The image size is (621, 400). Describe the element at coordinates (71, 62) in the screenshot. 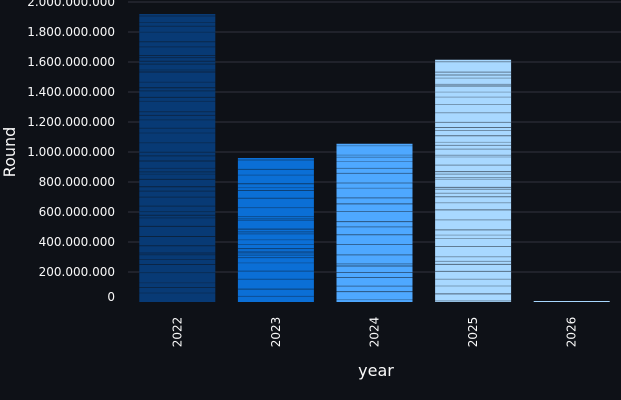

I see `y-tick-label: 1.600.000.000` at that location.